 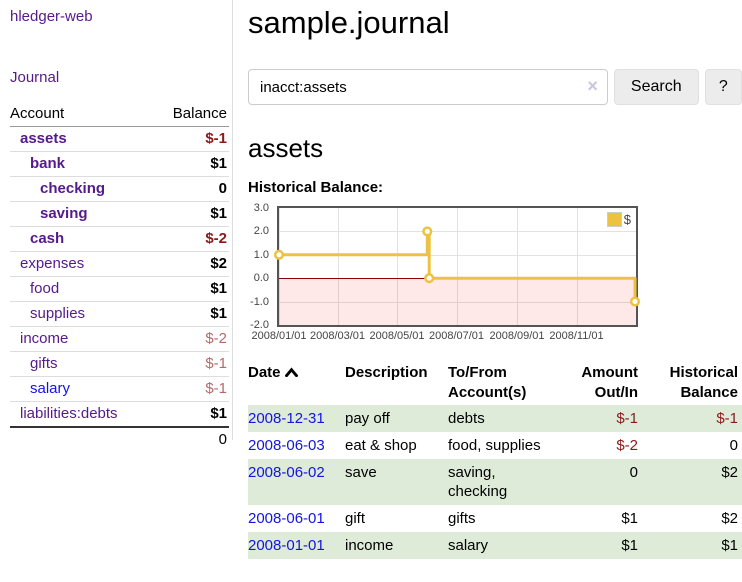 What do you see at coordinates (64, 213) in the screenshot?
I see `account-link: saving` at bounding box center [64, 213].